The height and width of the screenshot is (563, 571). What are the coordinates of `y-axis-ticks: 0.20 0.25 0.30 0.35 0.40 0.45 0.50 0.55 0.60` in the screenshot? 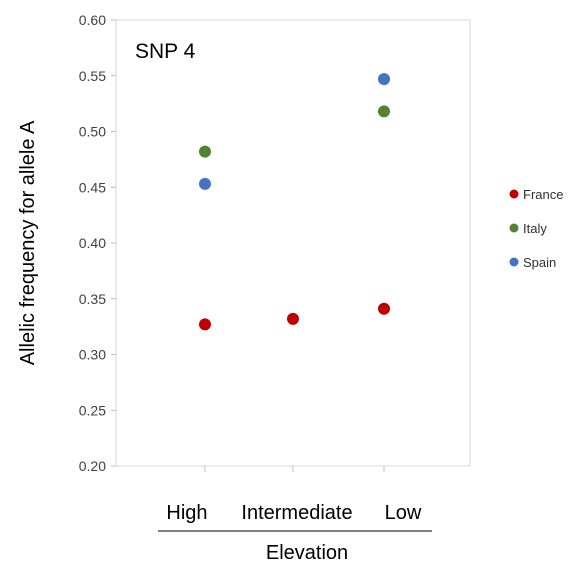 It's located at (97, 243).